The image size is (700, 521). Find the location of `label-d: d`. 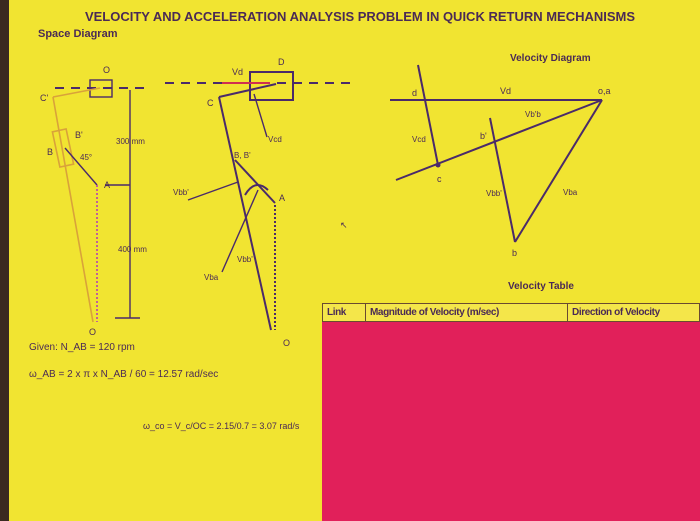

label-d: d is located at coordinates (414, 93).